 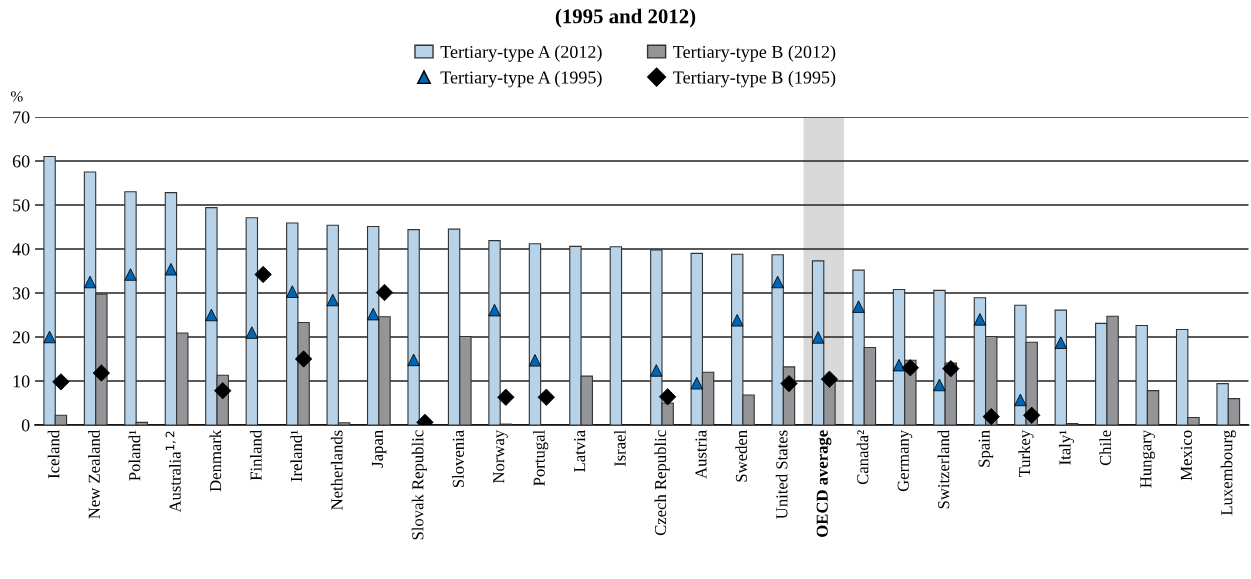 What do you see at coordinates (943, 469) in the screenshot?
I see `x-tick-label: Switzerland` at bounding box center [943, 469].